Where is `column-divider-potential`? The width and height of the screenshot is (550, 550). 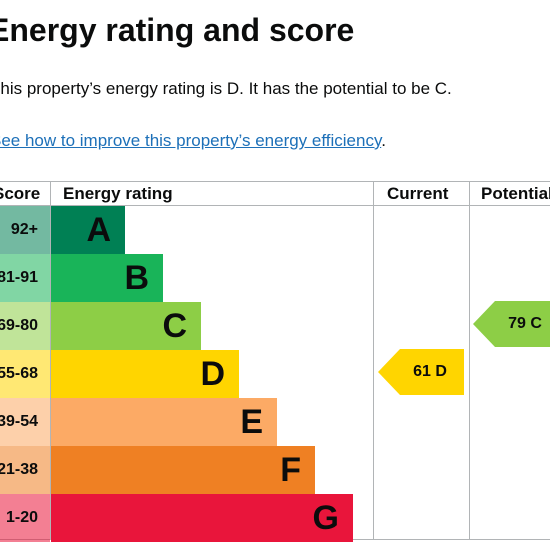
column-divider-potential is located at coordinates (469, 360).